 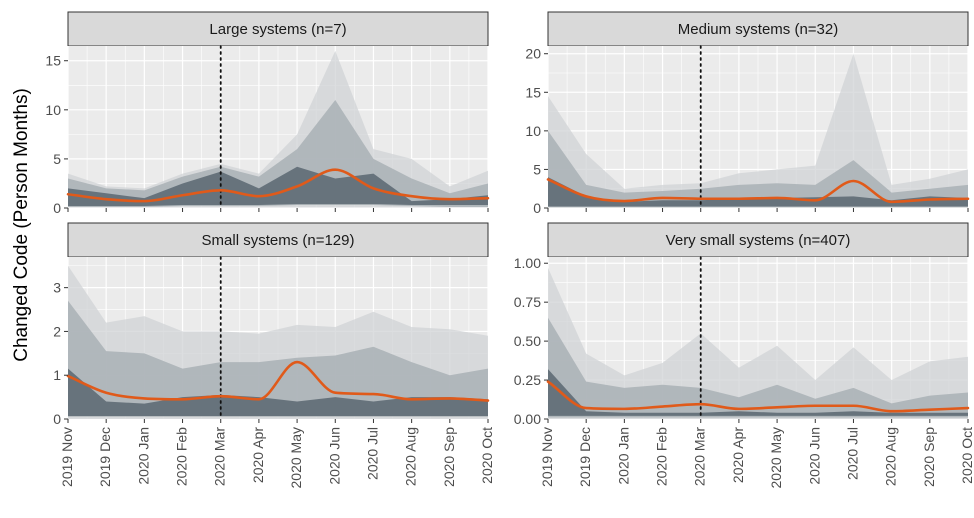 I want to click on y-tick-label: 0.25, so click(x=527, y=380).